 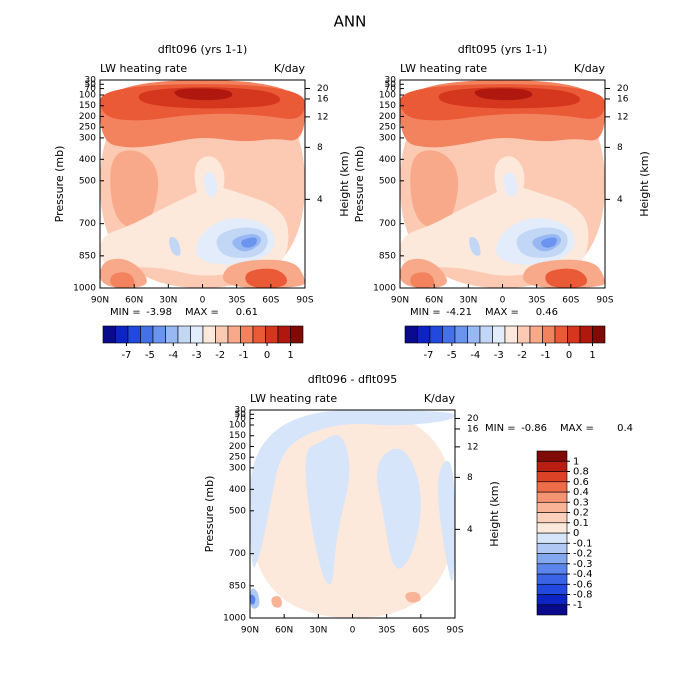 What do you see at coordinates (590, 68) in the screenshot?
I see `right-label: K/day` at bounding box center [590, 68].